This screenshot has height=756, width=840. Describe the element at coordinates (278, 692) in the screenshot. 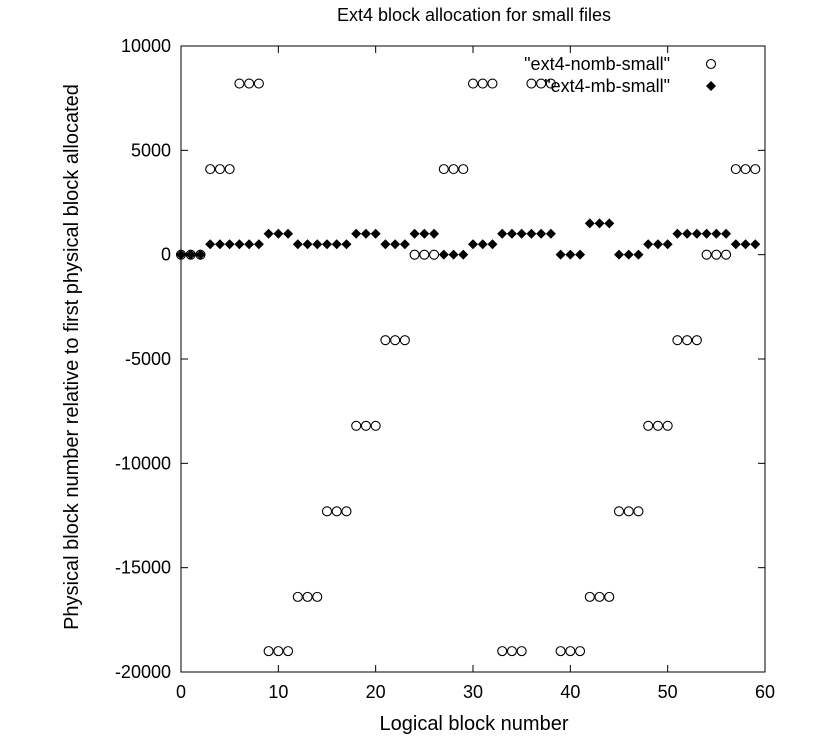

I see `x-tick-label: 10` at that location.